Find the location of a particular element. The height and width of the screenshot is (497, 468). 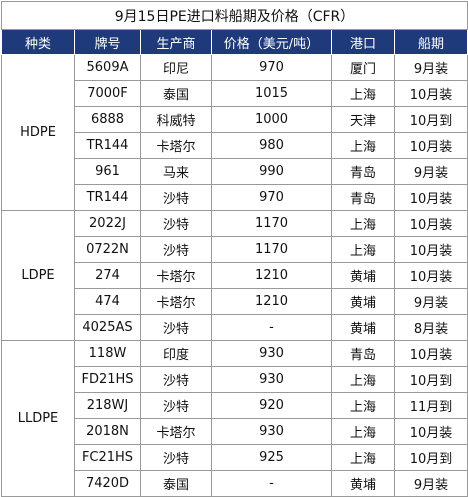

cell-price: 1210 is located at coordinates (271, 275).